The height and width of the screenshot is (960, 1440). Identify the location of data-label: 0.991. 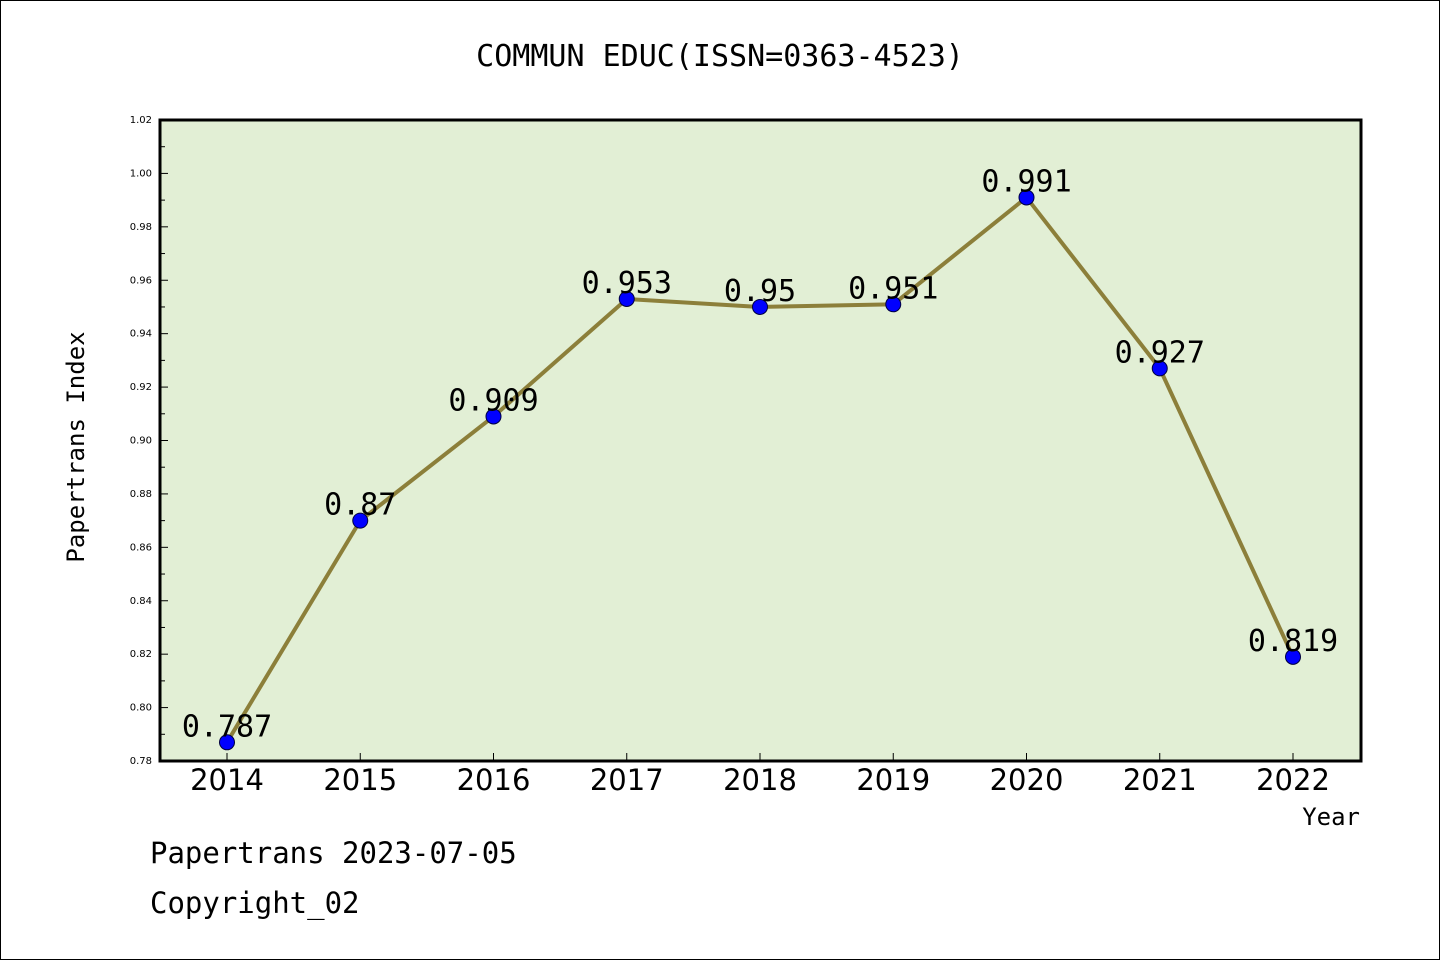
(1026, 181).